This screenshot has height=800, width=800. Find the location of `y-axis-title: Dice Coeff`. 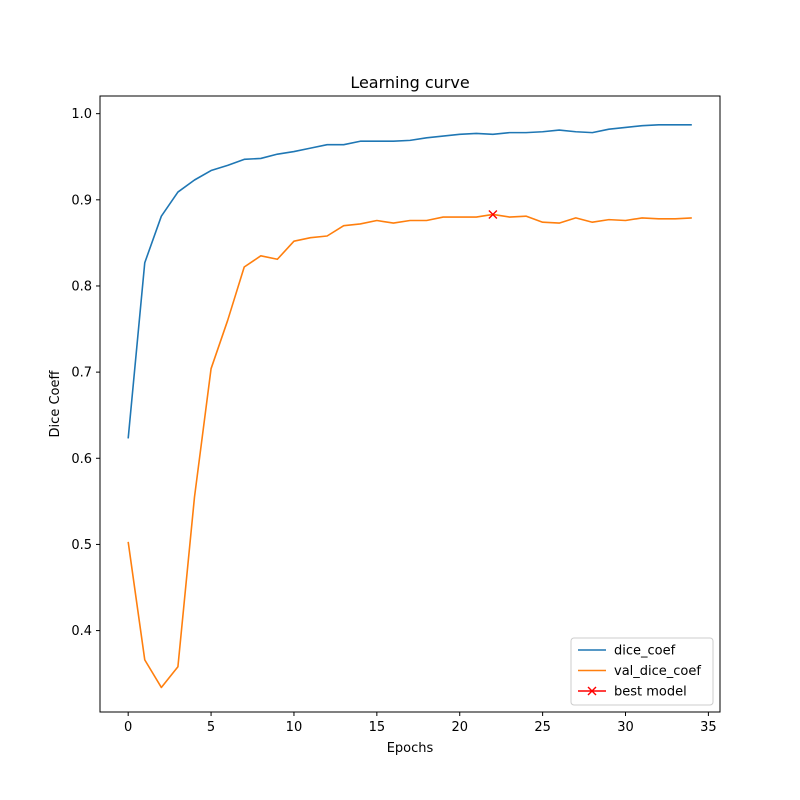

y-axis-title: Dice Coeff is located at coordinates (55, 404).